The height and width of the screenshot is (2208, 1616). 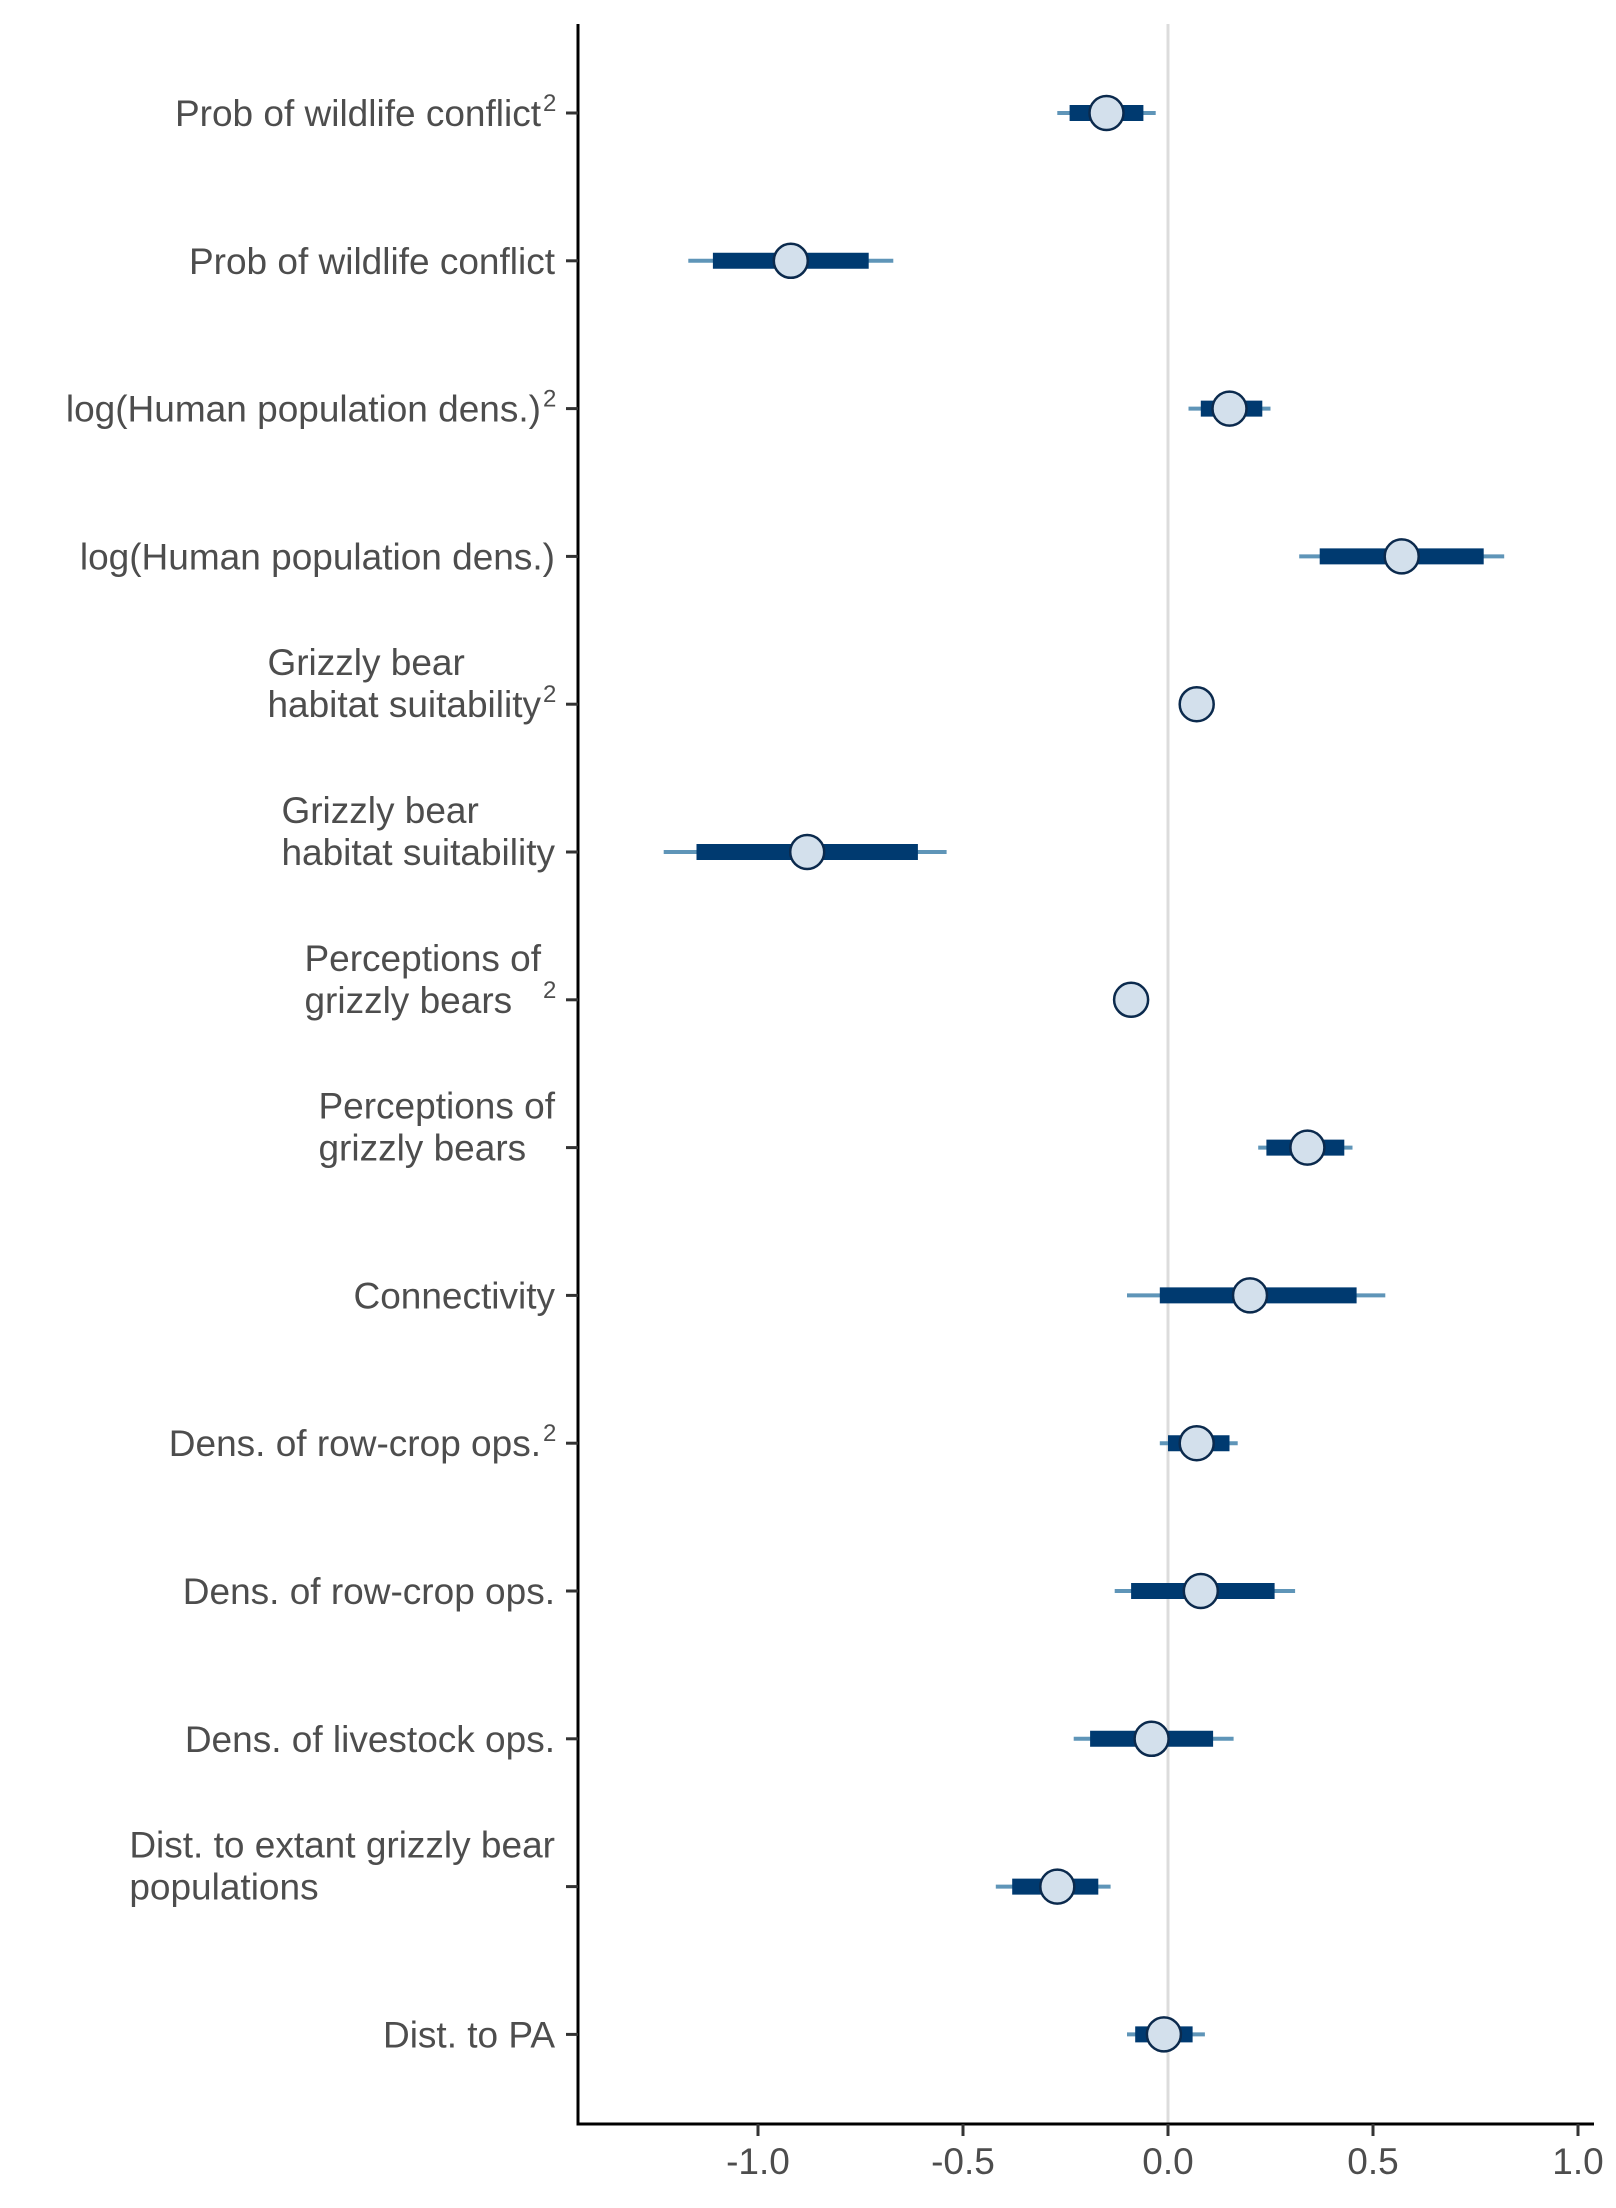 I want to click on y-label: Dens. of row-crop ops., so click(x=369, y=1591).